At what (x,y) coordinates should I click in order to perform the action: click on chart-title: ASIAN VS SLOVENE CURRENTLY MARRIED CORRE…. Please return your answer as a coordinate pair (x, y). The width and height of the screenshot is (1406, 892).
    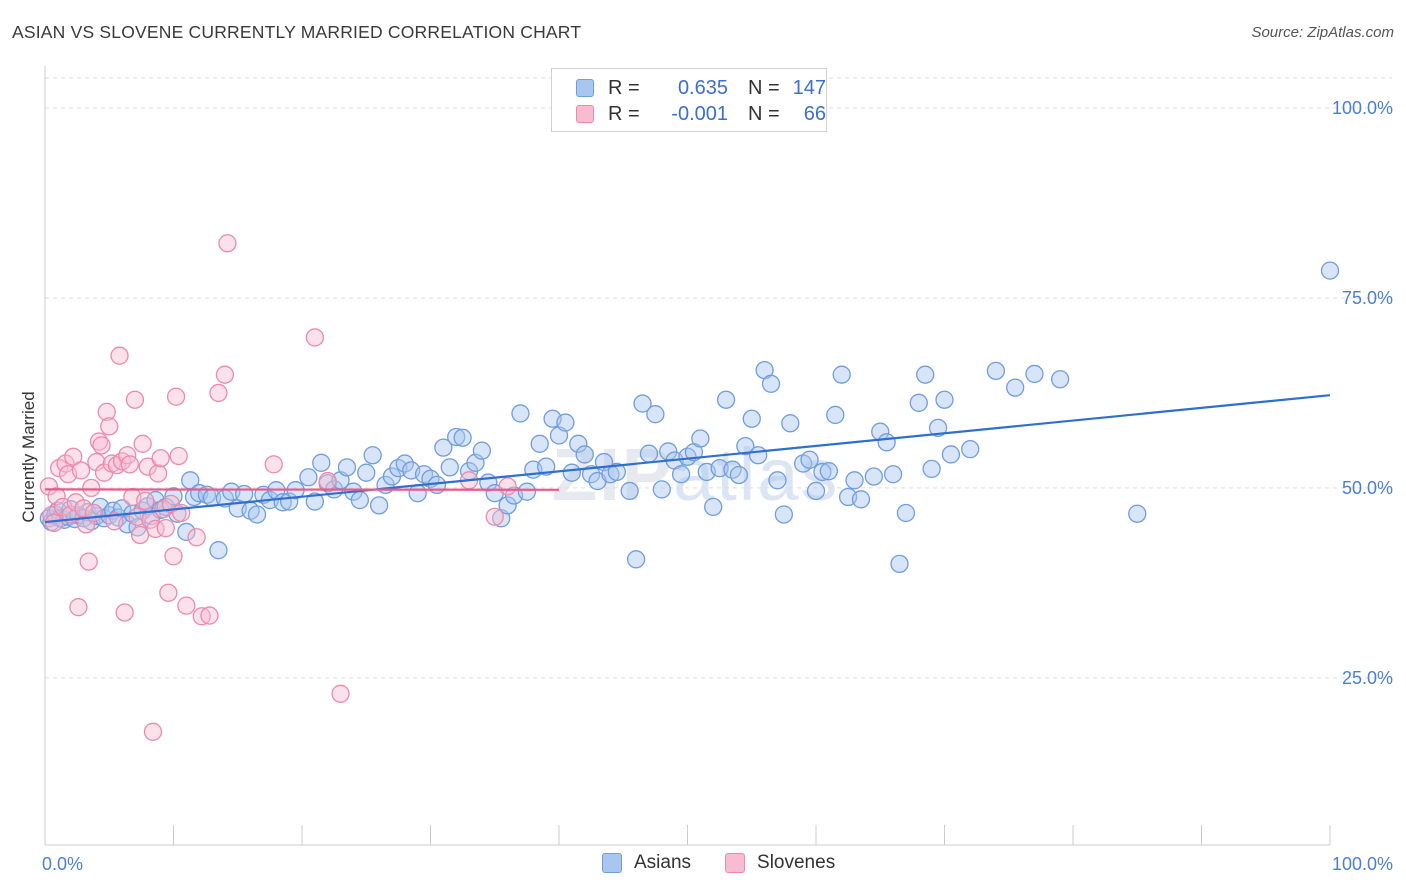
    Looking at the image, I should click on (297, 32).